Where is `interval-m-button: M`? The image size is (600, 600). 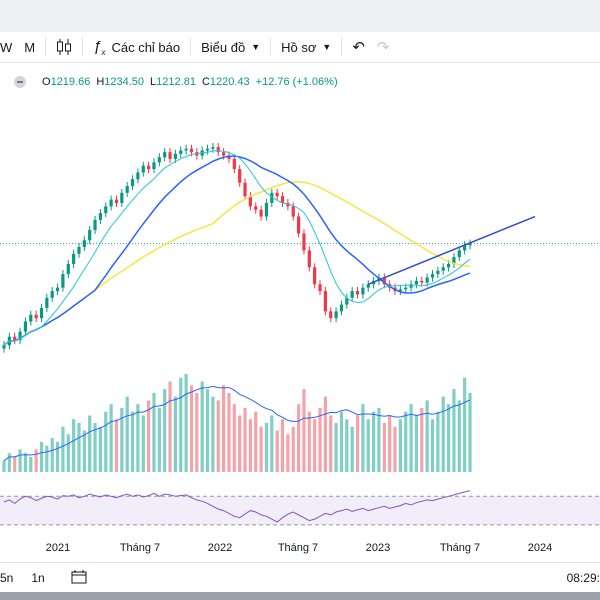 interval-m-button: M is located at coordinates (30, 47).